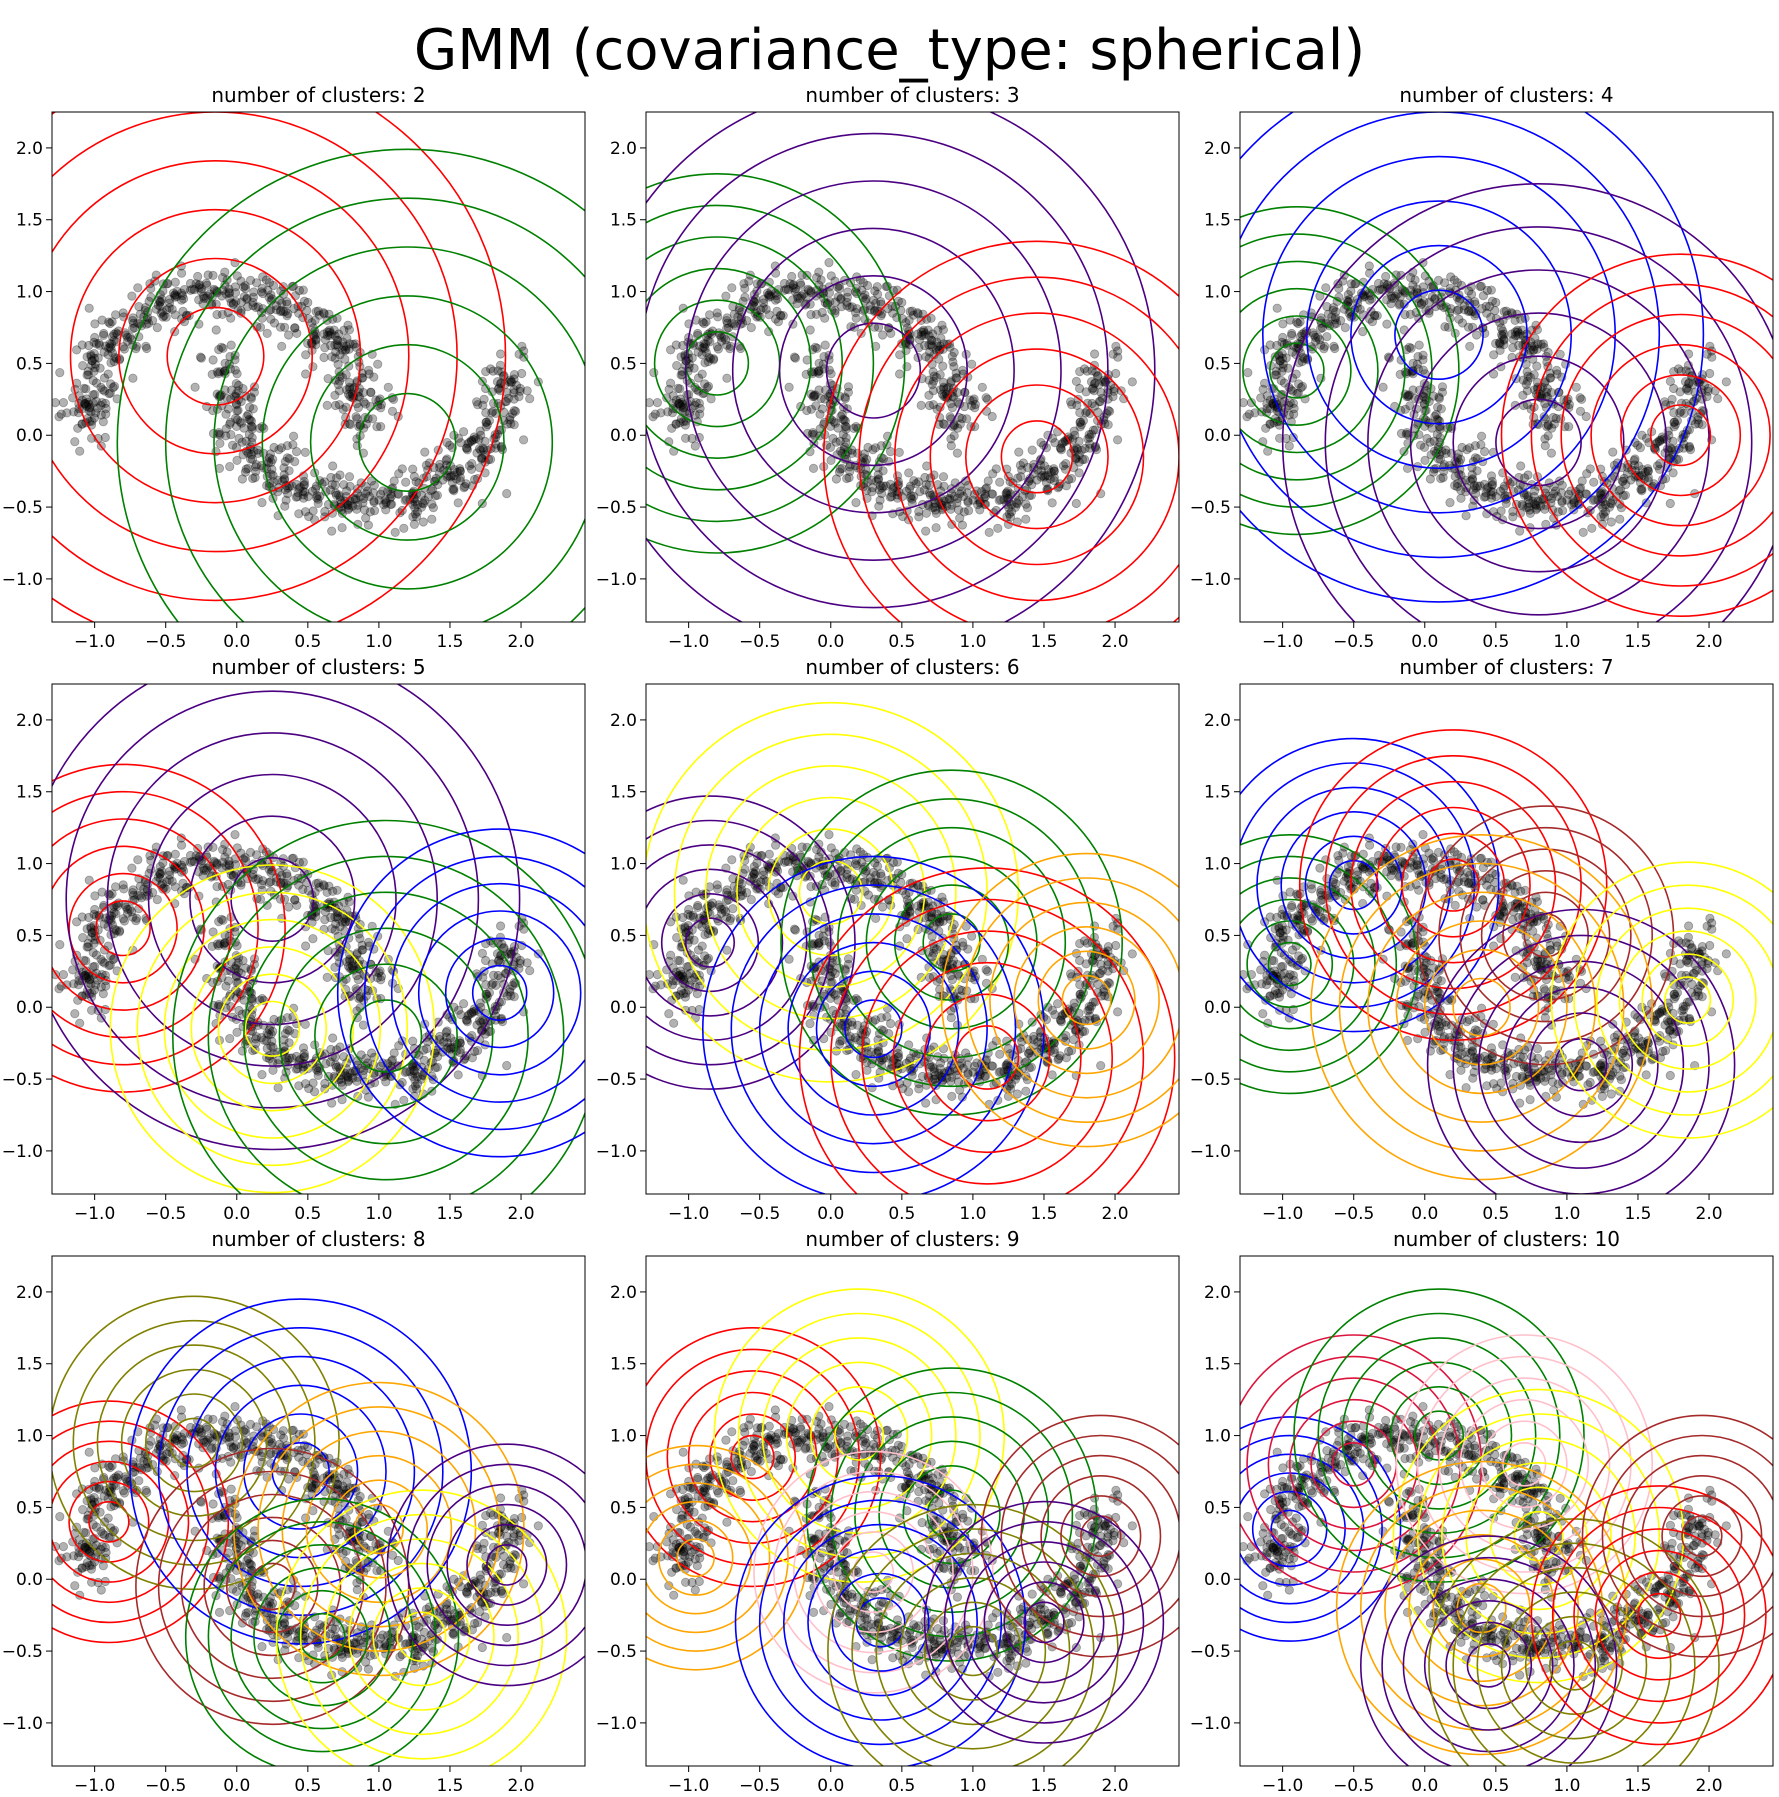  Describe the element at coordinates (759, 642) in the screenshot. I see `x-tick-label: −0.5` at that location.